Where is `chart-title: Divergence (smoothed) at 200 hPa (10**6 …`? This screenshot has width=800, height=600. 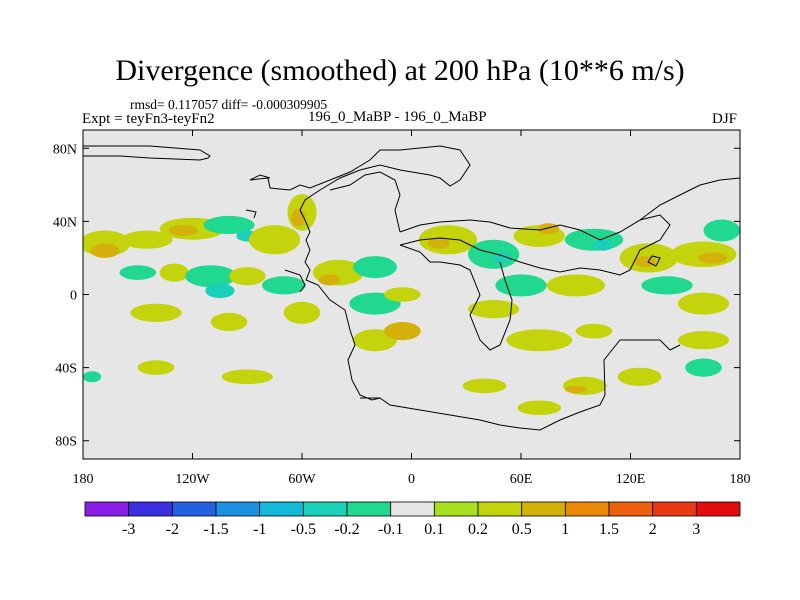
chart-title: Divergence (smoothed) at 200 hPa (10**6 … is located at coordinates (400, 70).